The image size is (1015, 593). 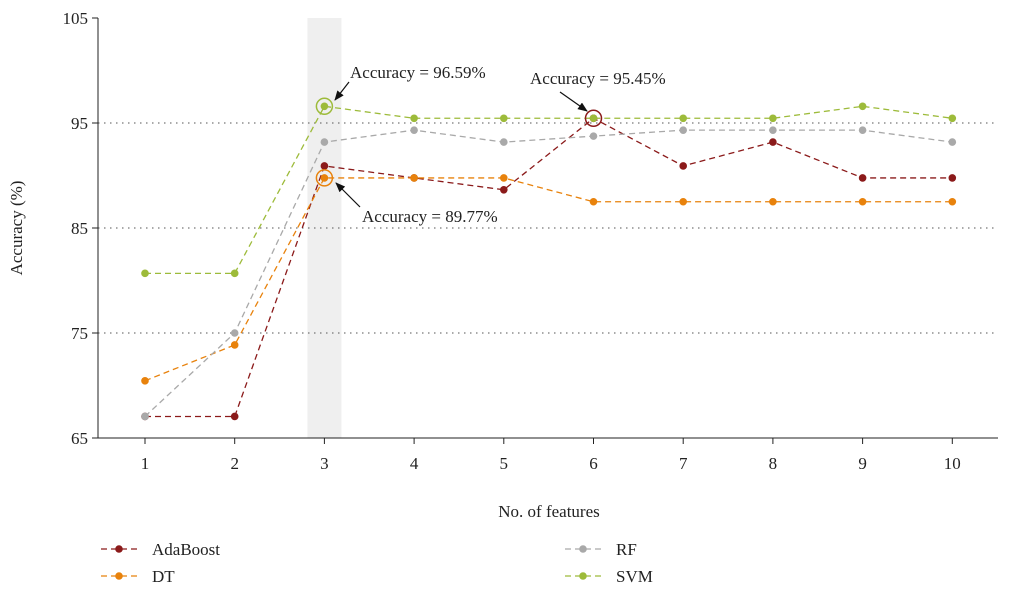 What do you see at coordinates (234, 463) in the screenshot?
I see `x-tick-label: 2` at bounding box center [234, 463].